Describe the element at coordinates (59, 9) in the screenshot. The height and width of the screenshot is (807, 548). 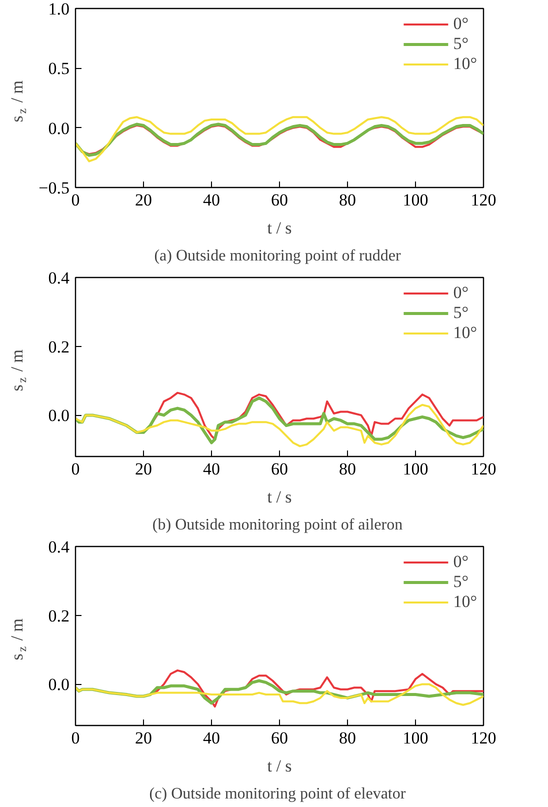
I see `y-tick-label: 1.0` at that location.